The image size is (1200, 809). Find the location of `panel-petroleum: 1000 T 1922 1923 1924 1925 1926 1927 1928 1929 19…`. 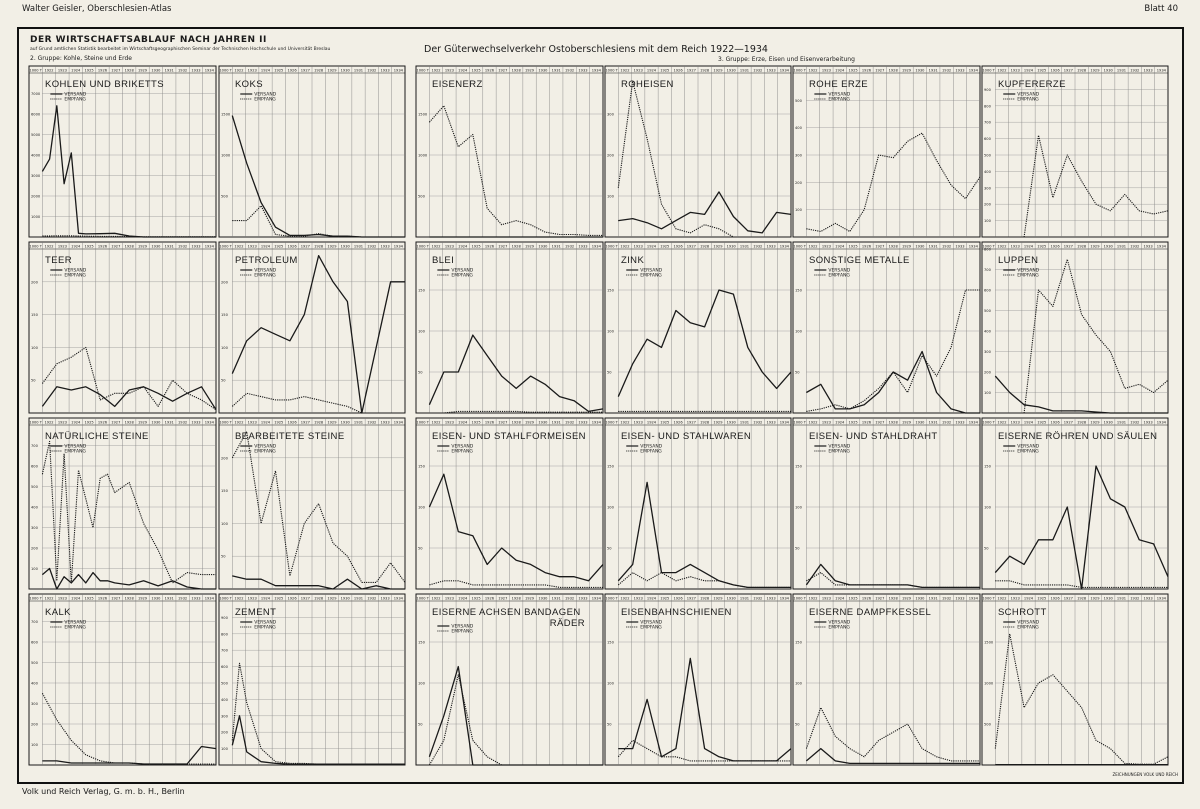

panel-petroleum: 1000 T 1922 1923 1924 1925 1926 1927 1928 1929 19… is located at coordinates (312, 327).